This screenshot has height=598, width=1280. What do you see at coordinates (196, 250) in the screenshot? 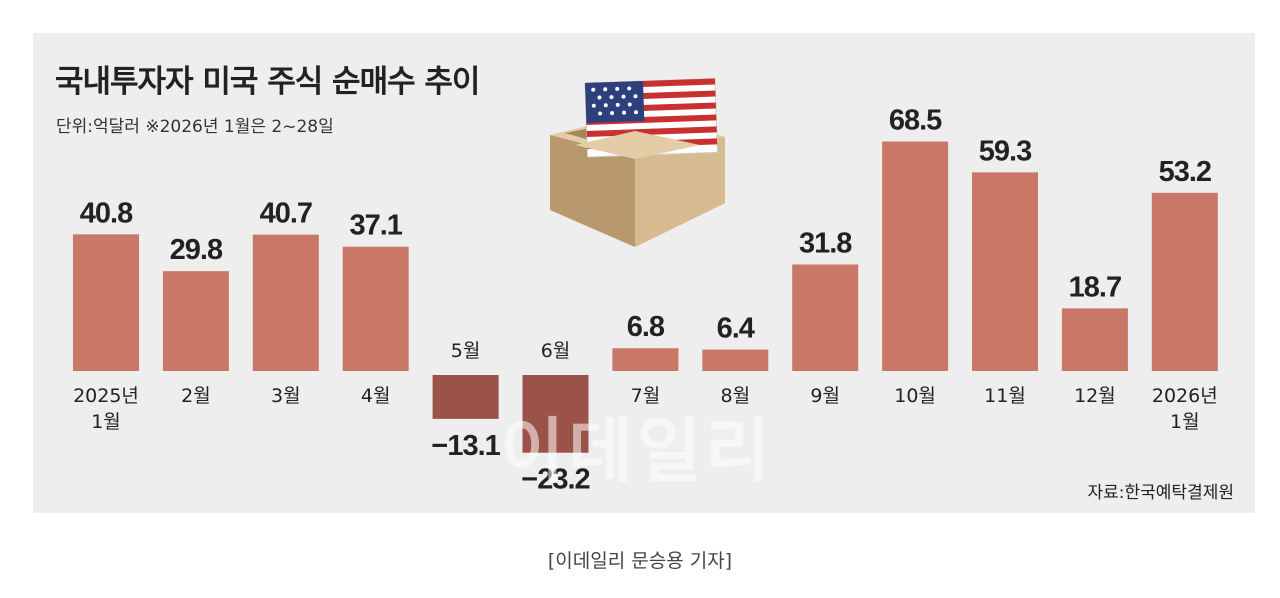
I see `value-label-2: 29.8` at bounding box center [196, 250].